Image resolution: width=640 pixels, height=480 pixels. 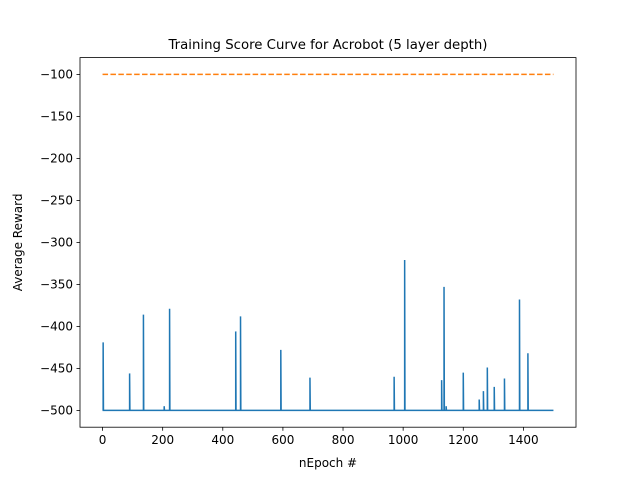 I want to click on y-axis: −500 −450 −400 −350 −300 −250 −200 −150 −100, so click(x=60, y=243).